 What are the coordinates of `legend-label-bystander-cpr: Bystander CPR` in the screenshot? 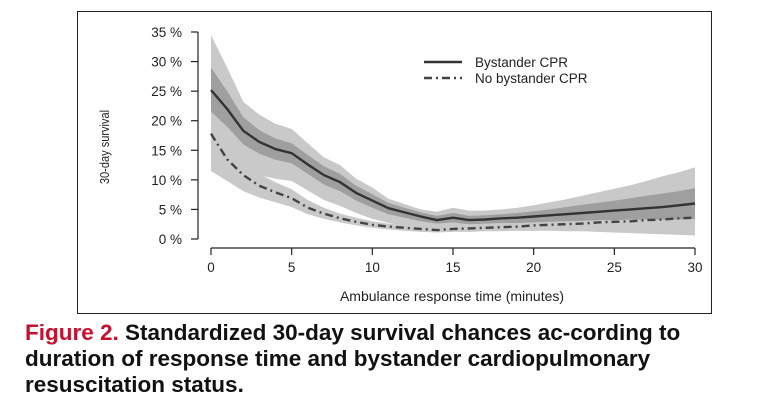 It's located at (521, 62).